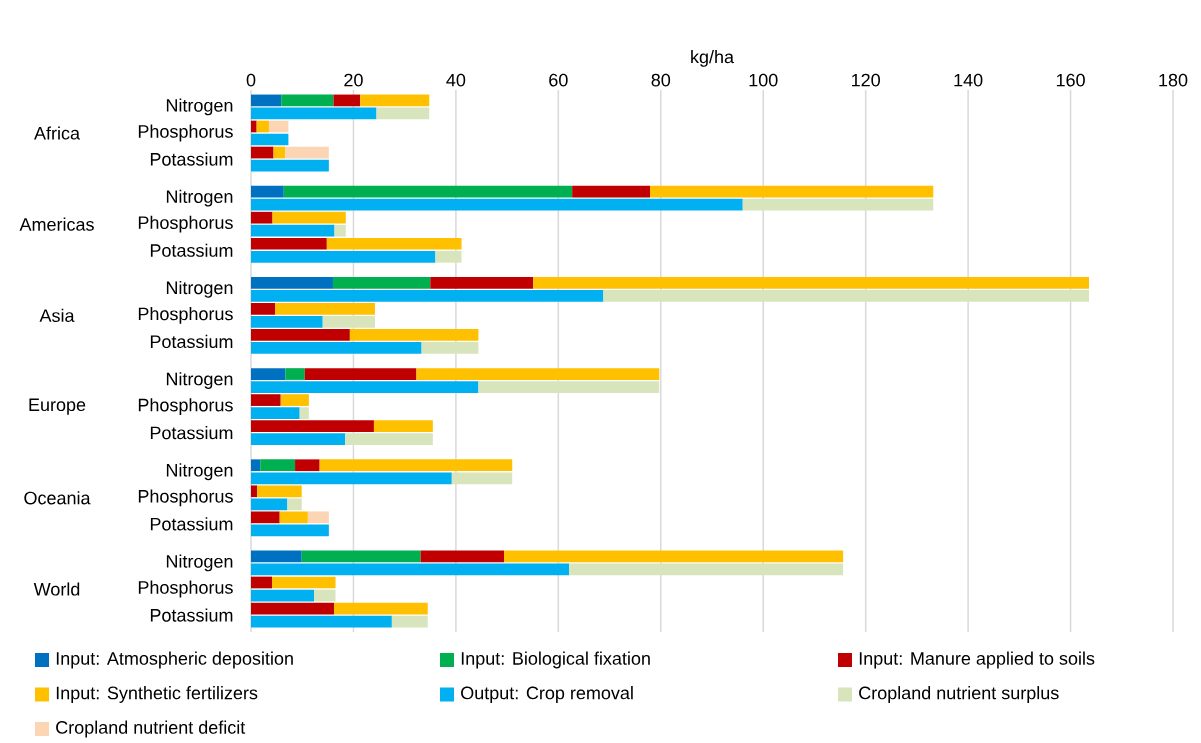  I want to click on legend-label: Output: Crop removal, so click(547, 694).